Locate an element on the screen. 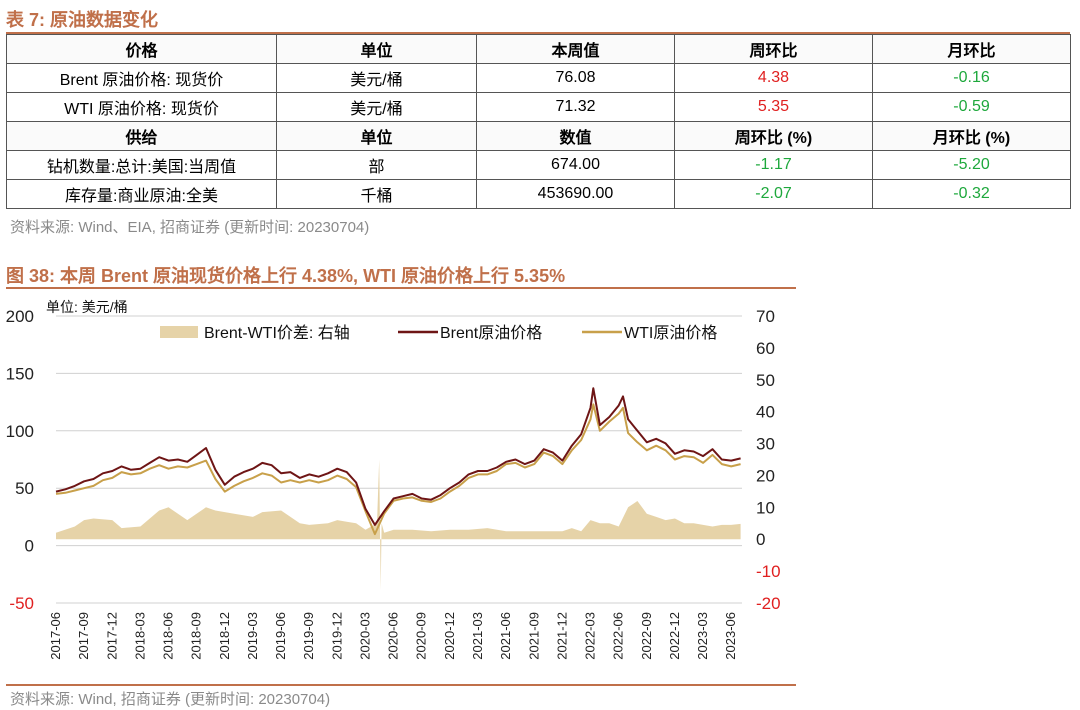 This screenshot has height=710, width=1080. series-line-wti is located at coordinates (398, 469).